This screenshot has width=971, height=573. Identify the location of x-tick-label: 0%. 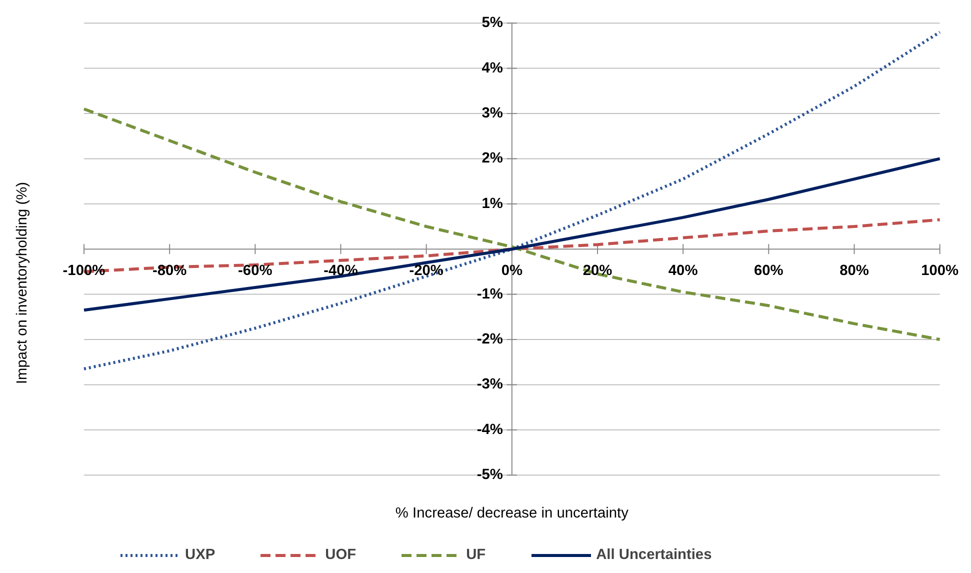
(512, 271).